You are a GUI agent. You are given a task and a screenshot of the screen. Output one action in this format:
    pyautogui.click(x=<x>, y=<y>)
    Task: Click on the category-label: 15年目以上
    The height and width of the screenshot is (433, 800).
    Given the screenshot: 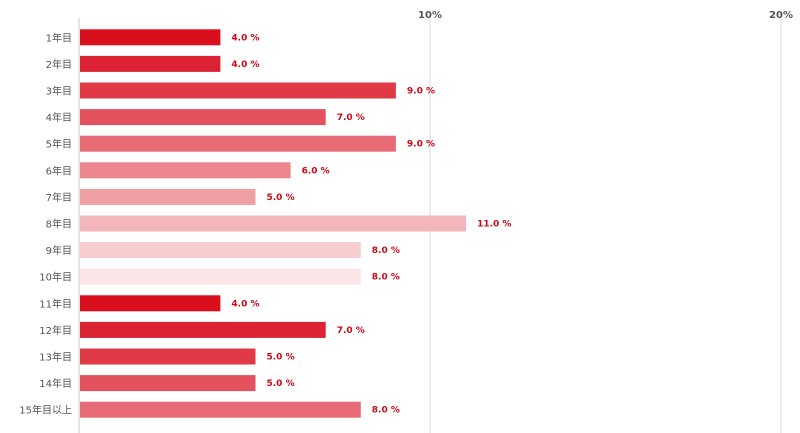 What is the action you would take?
    pyautogui.click(x=45, y=410)
    